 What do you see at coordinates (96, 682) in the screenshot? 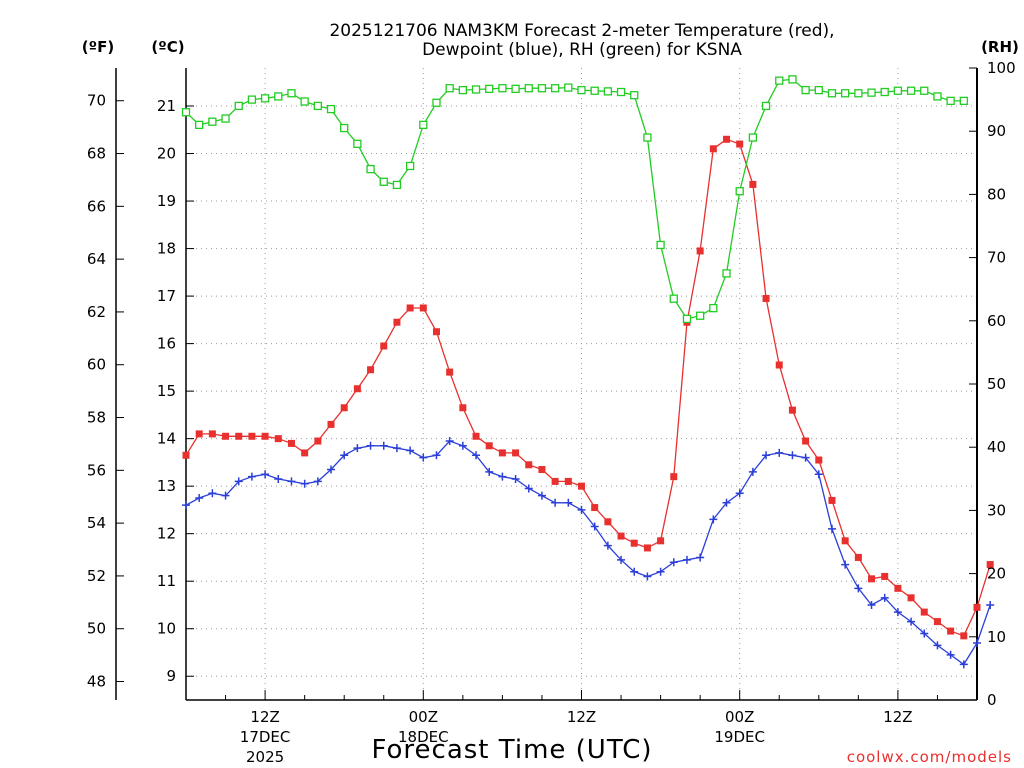
I see `fahrenheit-tick-label-48: 48` at bounding box center [96, 682].